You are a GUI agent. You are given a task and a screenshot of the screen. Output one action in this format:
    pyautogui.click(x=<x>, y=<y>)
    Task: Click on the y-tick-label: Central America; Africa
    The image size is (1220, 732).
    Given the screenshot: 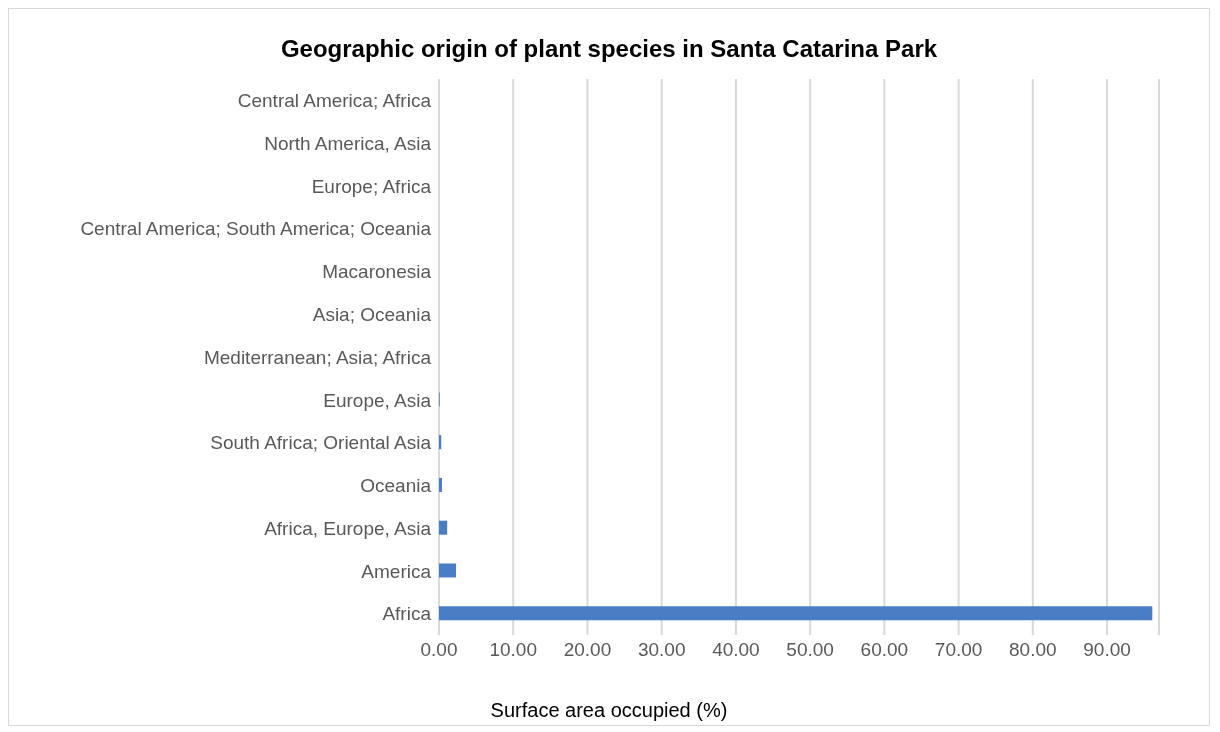 What is the action you would take?
    pyautogui.click(x=334, y=101)
    